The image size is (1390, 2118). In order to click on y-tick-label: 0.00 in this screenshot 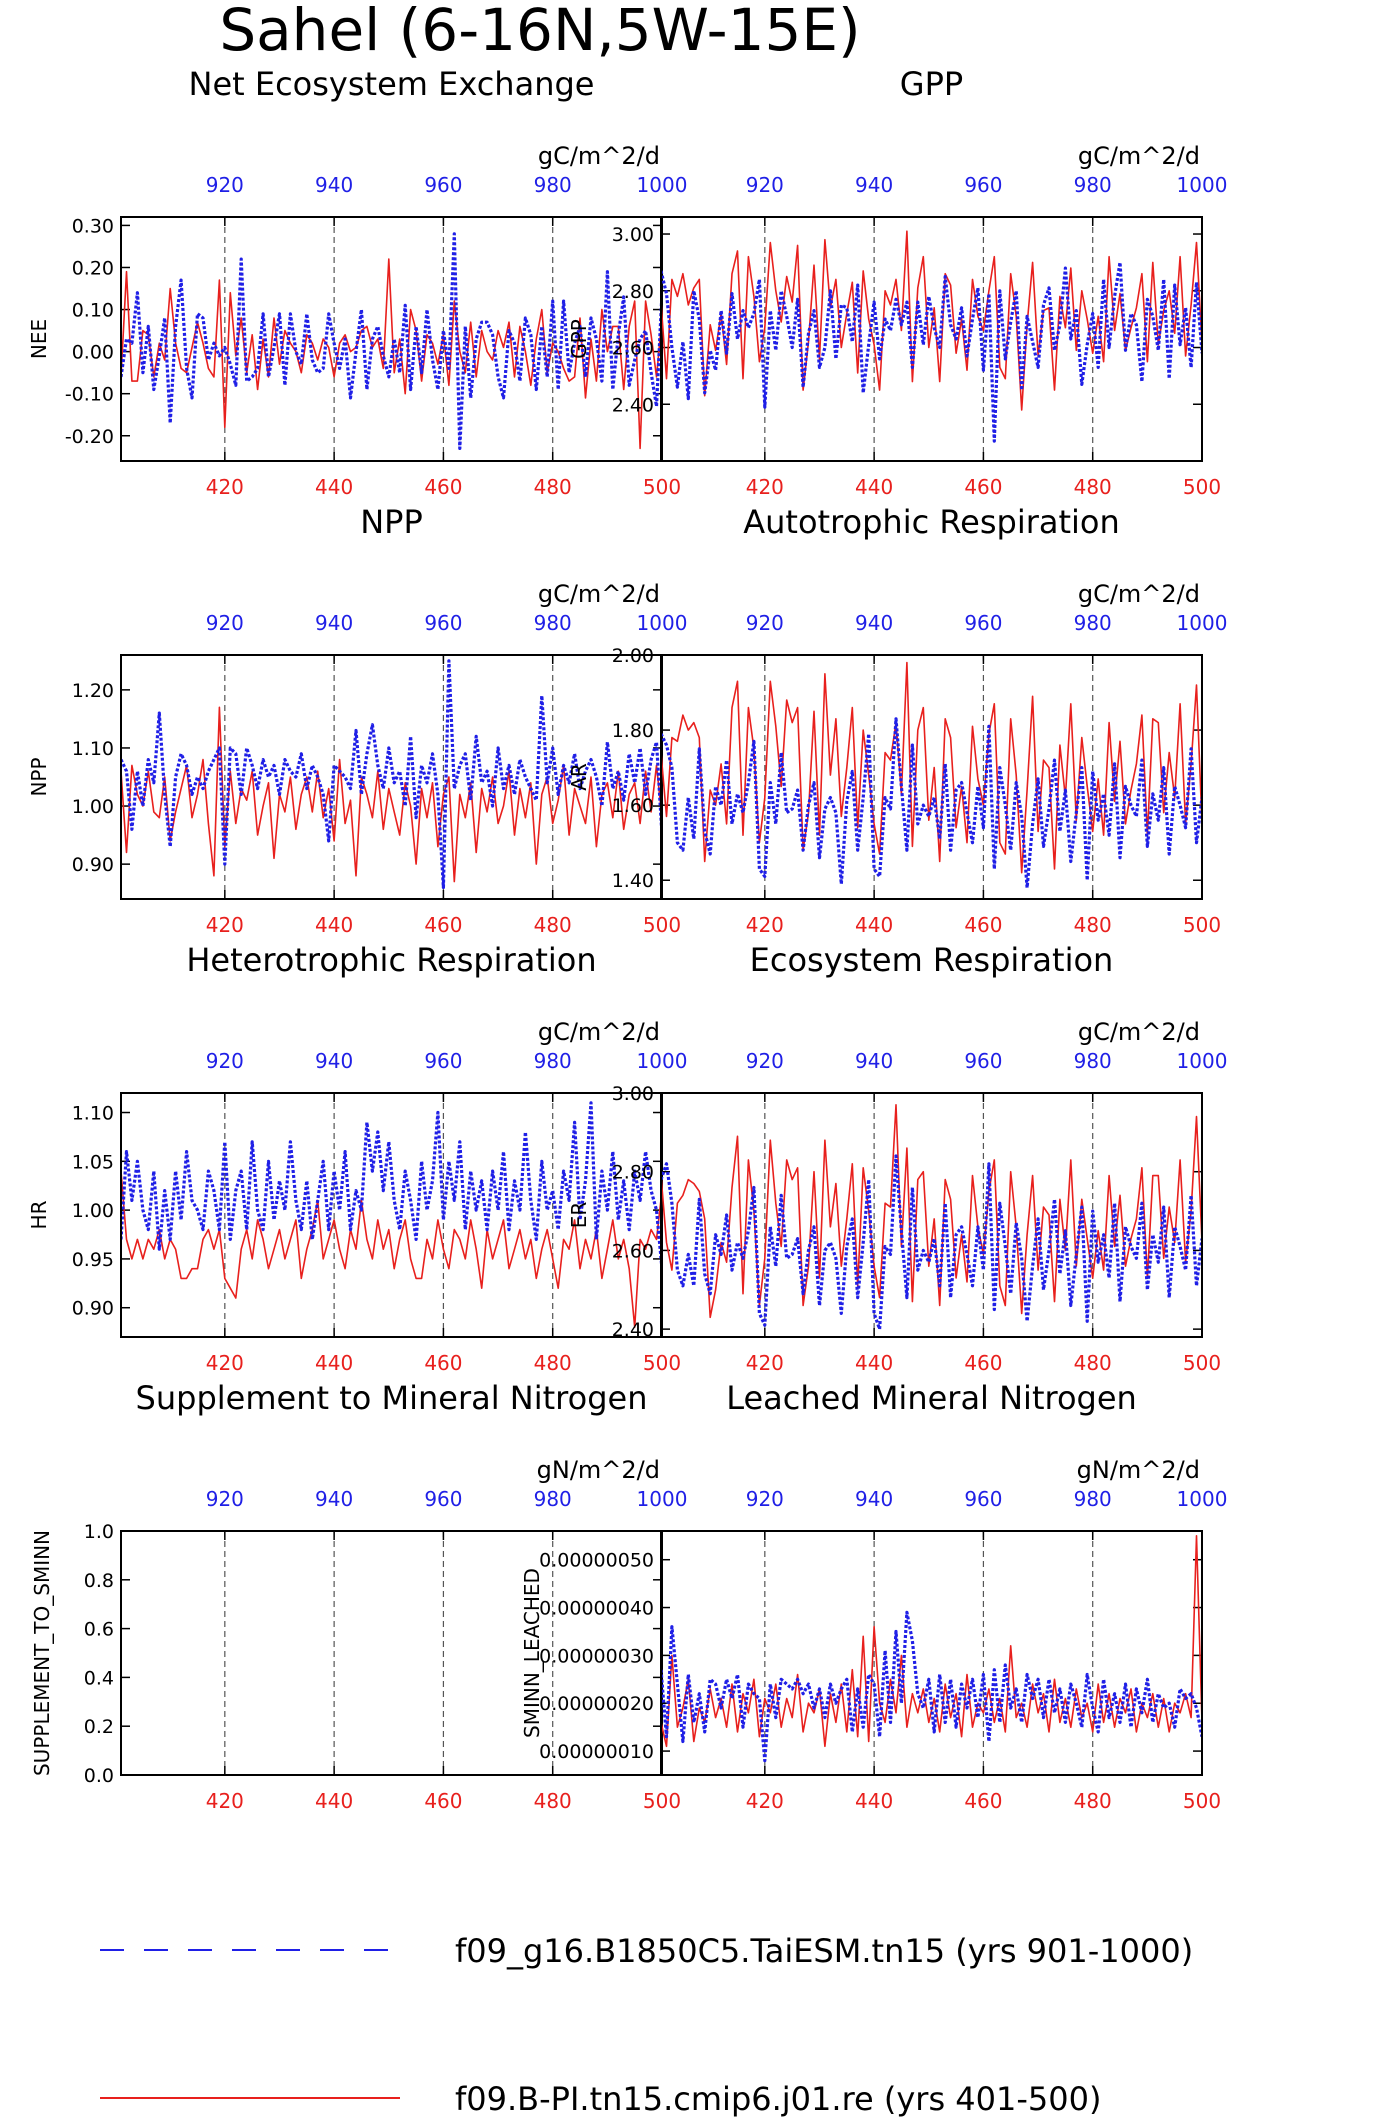, I will do `click(93, 353)`.